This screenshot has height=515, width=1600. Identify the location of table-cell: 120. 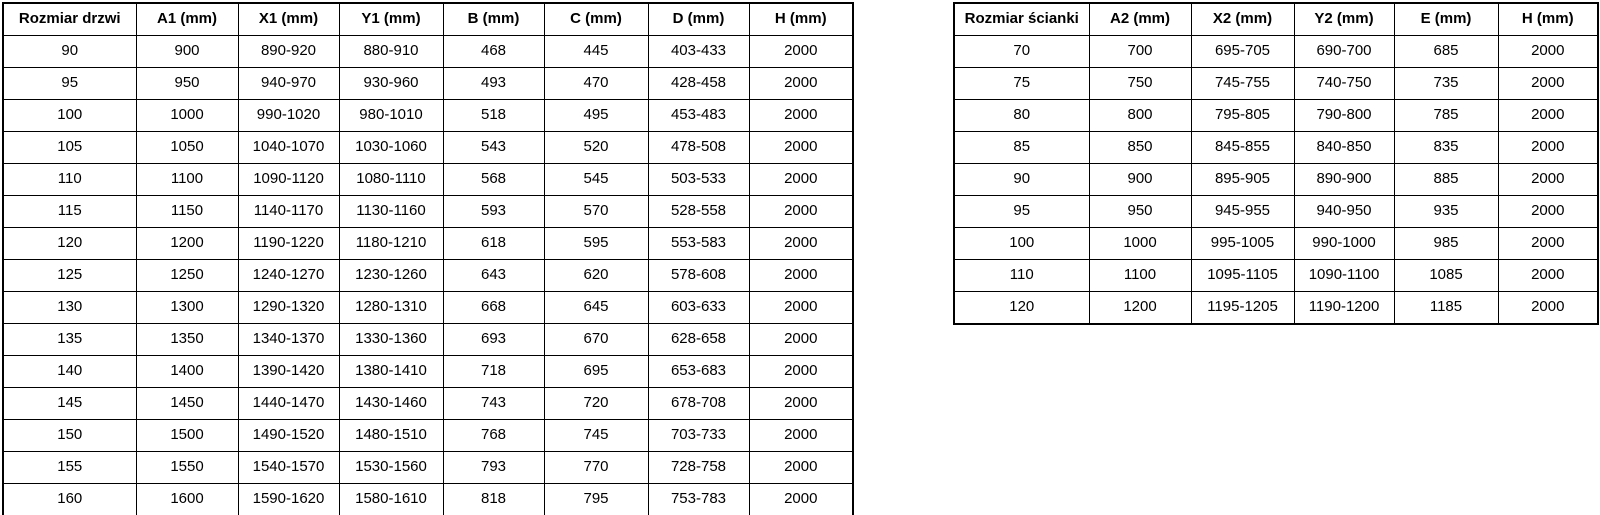
(1021, 308).